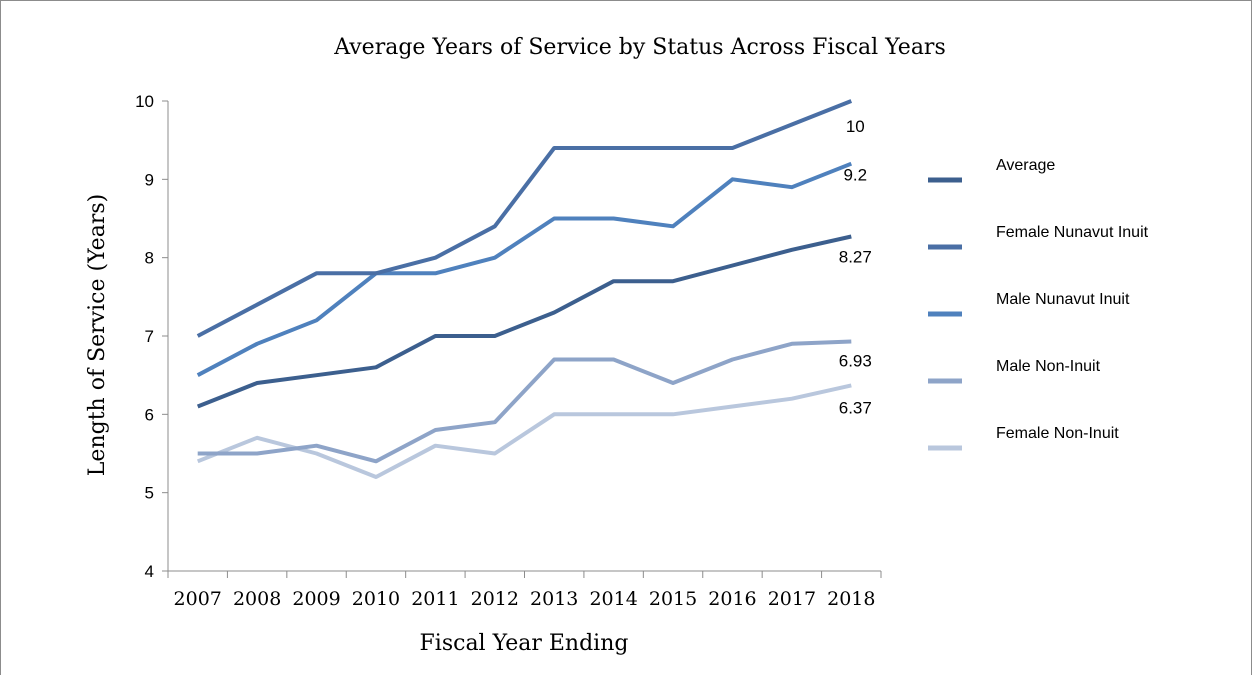 The image size is (1252, 675). Describe the element at coordinates (524, 321) in the screenshot. I see `series-line-average` at that location.